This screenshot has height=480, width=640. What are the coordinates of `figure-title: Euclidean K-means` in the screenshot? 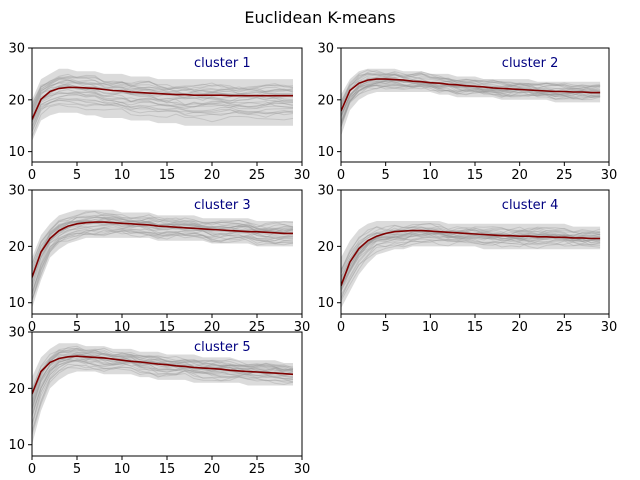 It's located at (319, 17).